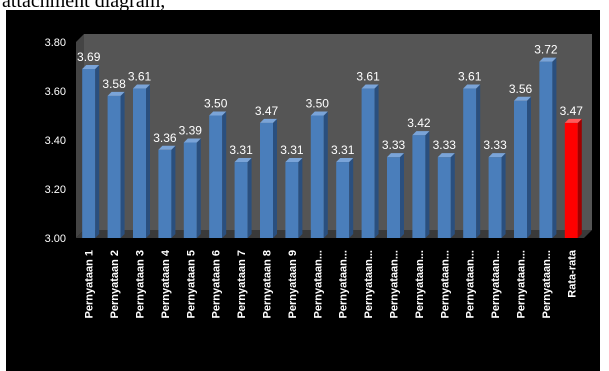 The width and height of the screenshot is (609, 371). I want to click on y-tick-label: 3.60, so click(55, 92).